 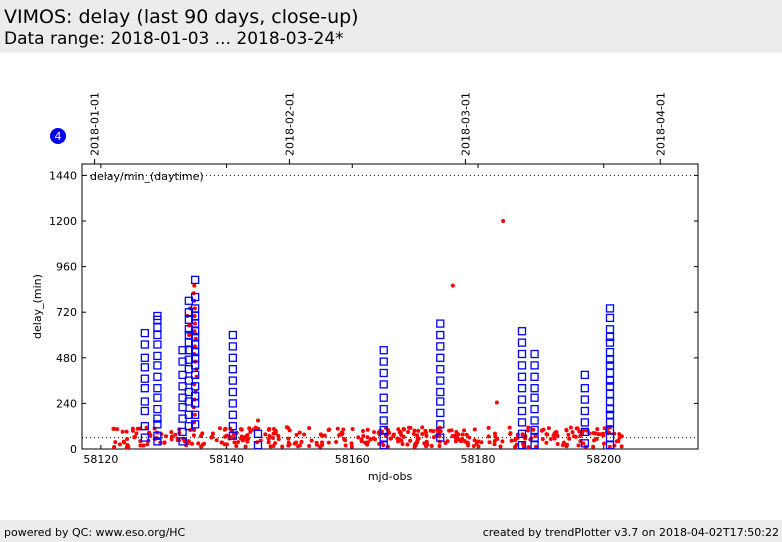 I want to click on date-tick-label: 2018-03-01, so click(x=465, y=124).